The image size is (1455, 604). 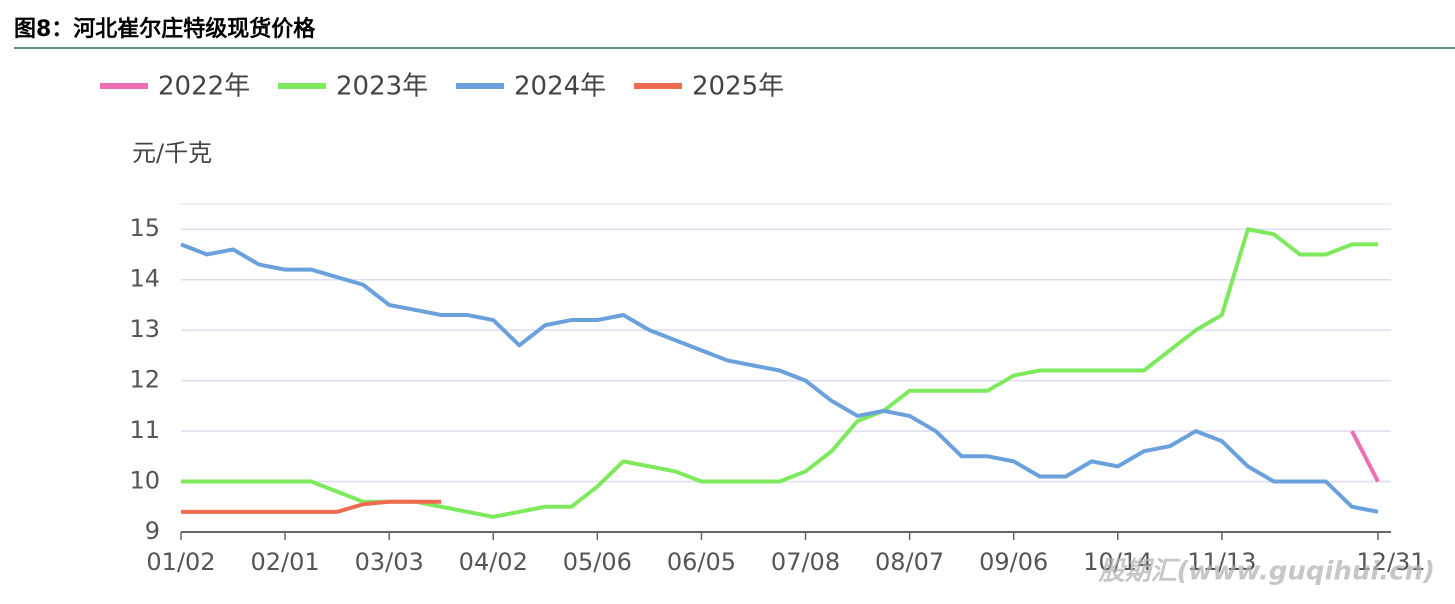 What do you see at coordinates (909, 562) in the screenshot?
I see `x-tick-label: 08/07` at bounding box center [909, 562].